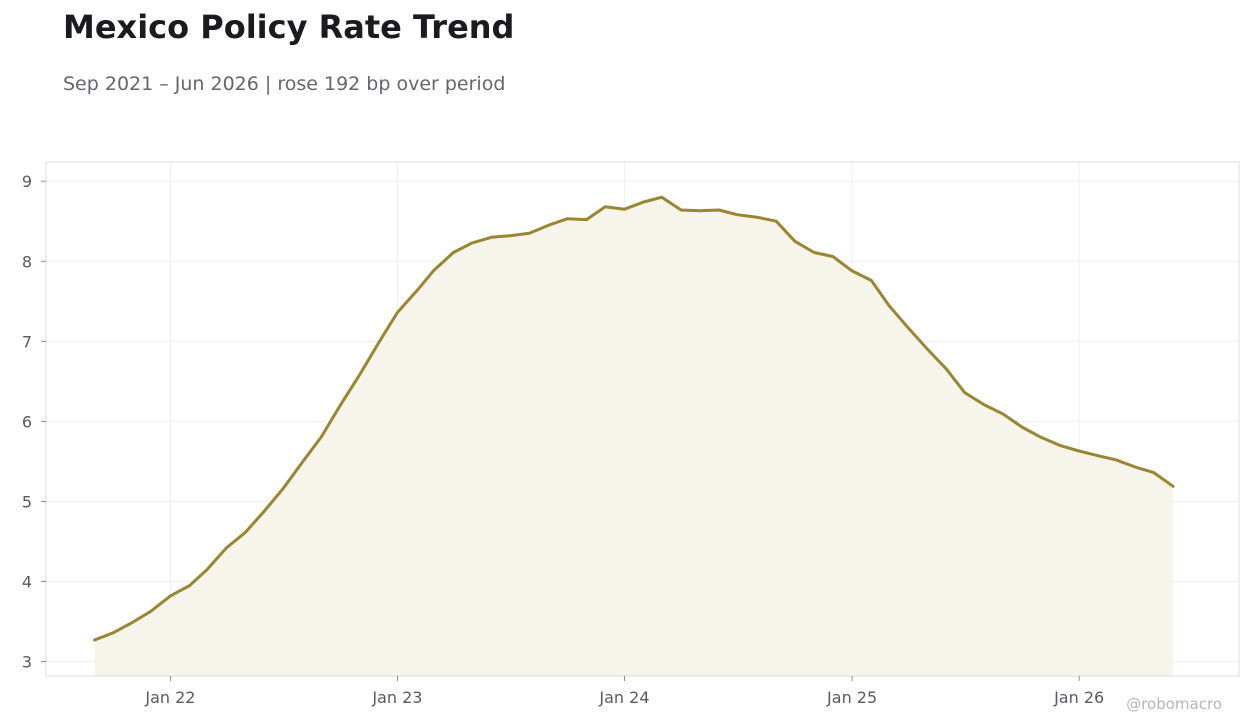 This screenshot has height=728, width=1260. I want to click on y-tick-label: 3, so click(27, 662).